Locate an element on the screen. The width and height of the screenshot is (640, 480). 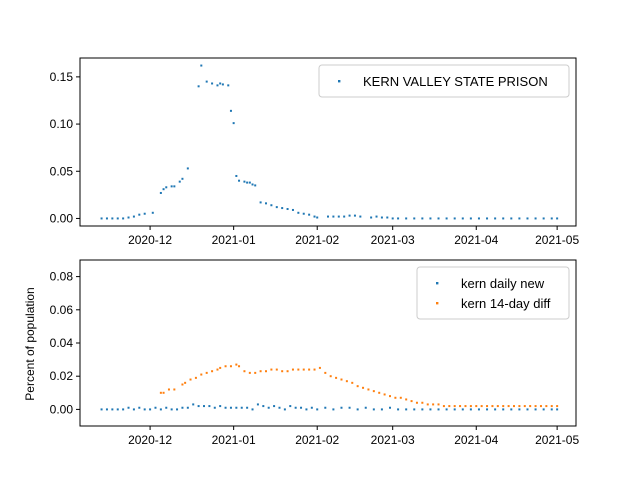
x-tick-label: 2021-03 is located at coordinates (393, 440).